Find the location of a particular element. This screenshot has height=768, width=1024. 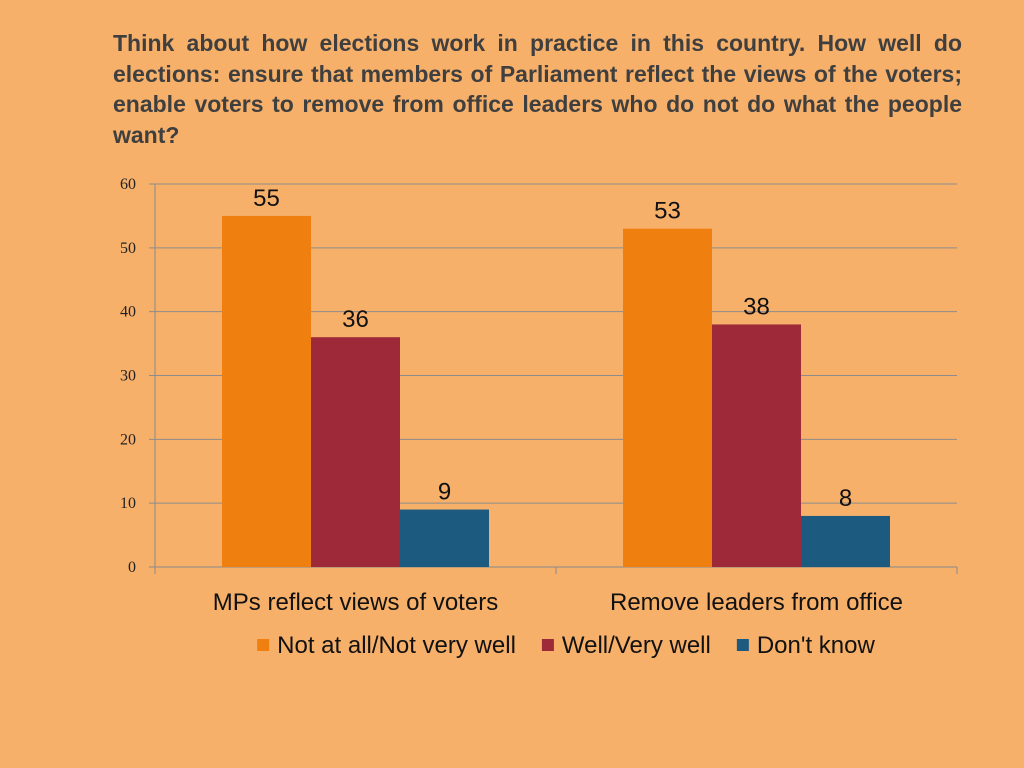

data-label: 53 is located at coordinates (667, 211).